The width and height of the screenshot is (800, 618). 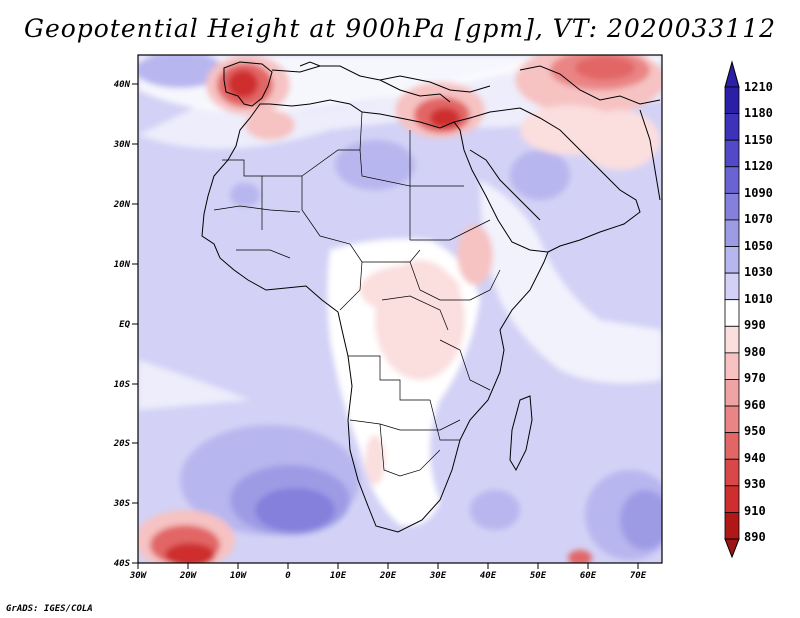 What do you see at coordinates (188, 576) in the screenshot?
I see `lon-label: 20W` at bounding box center [188, 576].